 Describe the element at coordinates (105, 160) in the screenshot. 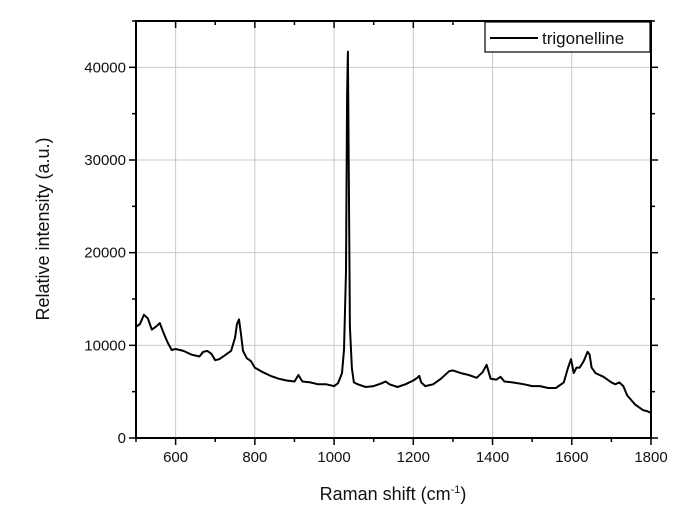

I see `y-tick-label: 30000` at that location.